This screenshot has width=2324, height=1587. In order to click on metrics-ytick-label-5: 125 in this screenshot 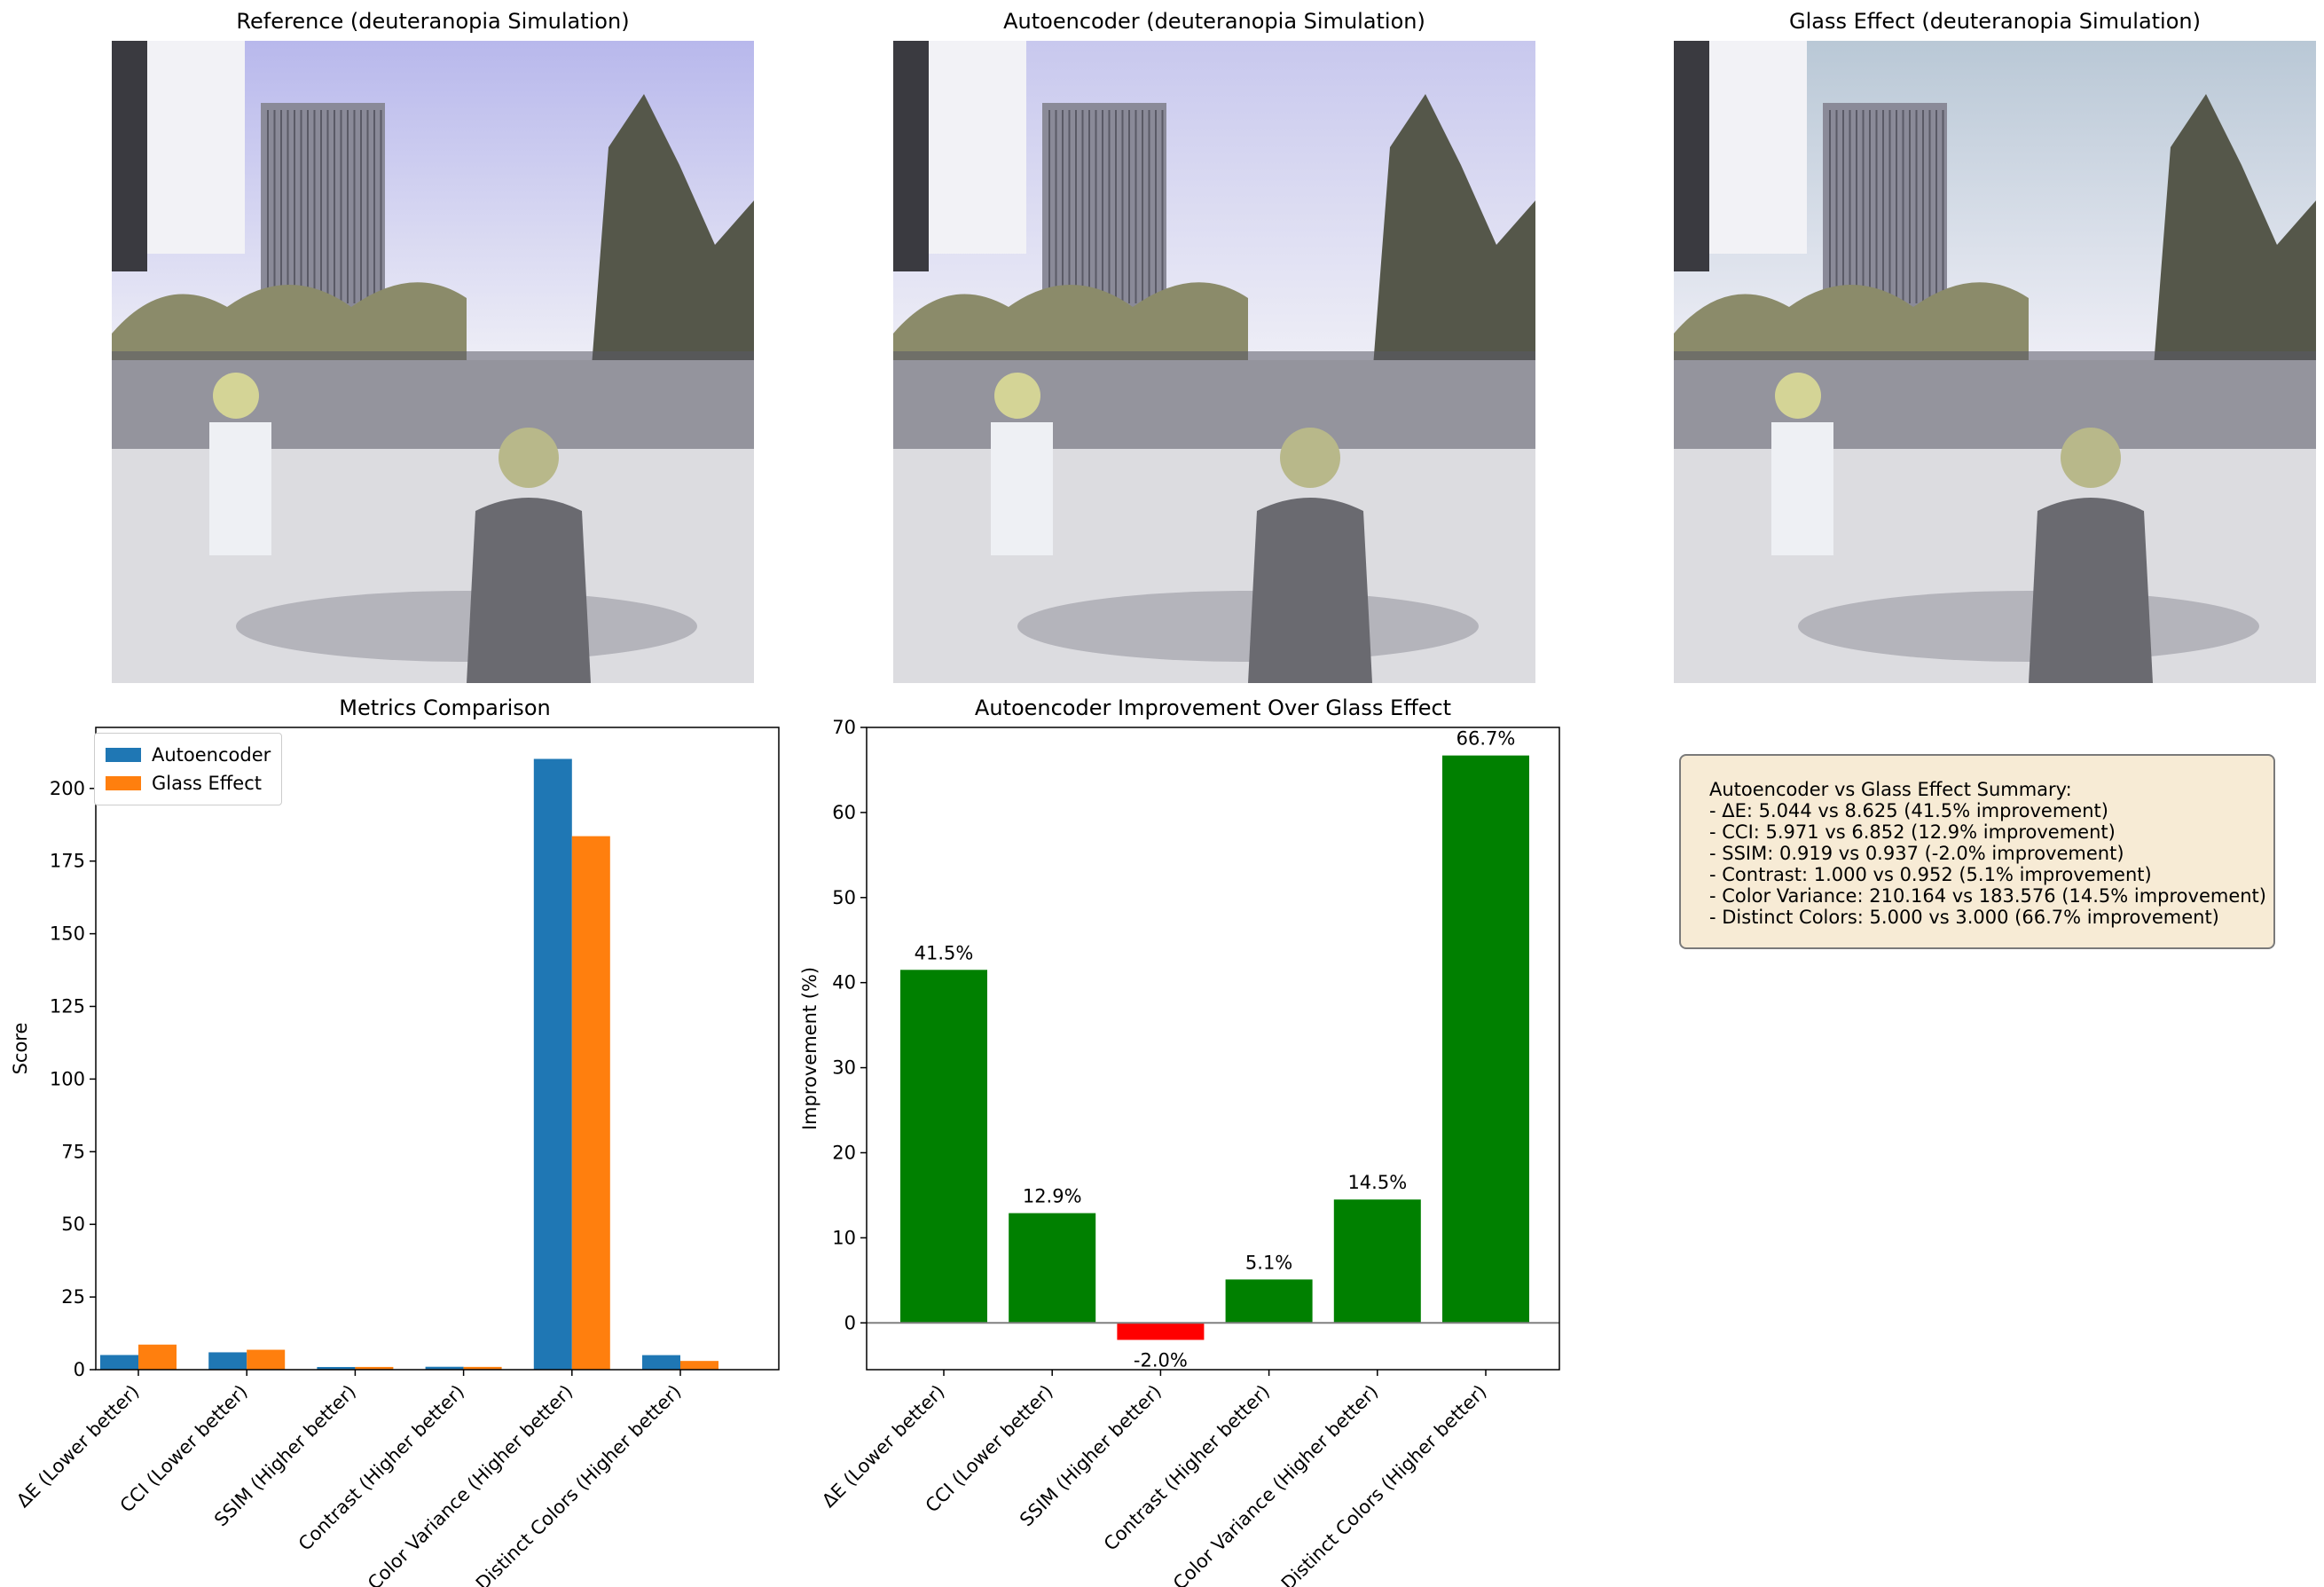, I will do `click(67, 1006)`.